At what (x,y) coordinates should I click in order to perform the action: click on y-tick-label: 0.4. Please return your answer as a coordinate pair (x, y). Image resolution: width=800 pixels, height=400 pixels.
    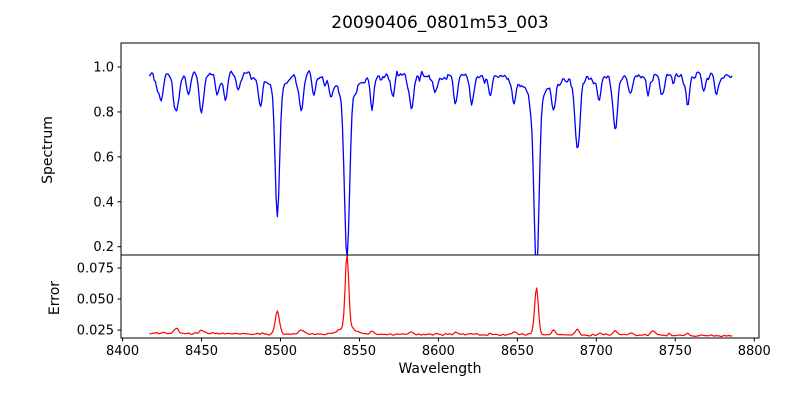
    Looking at the image, I should click on (103, 202).